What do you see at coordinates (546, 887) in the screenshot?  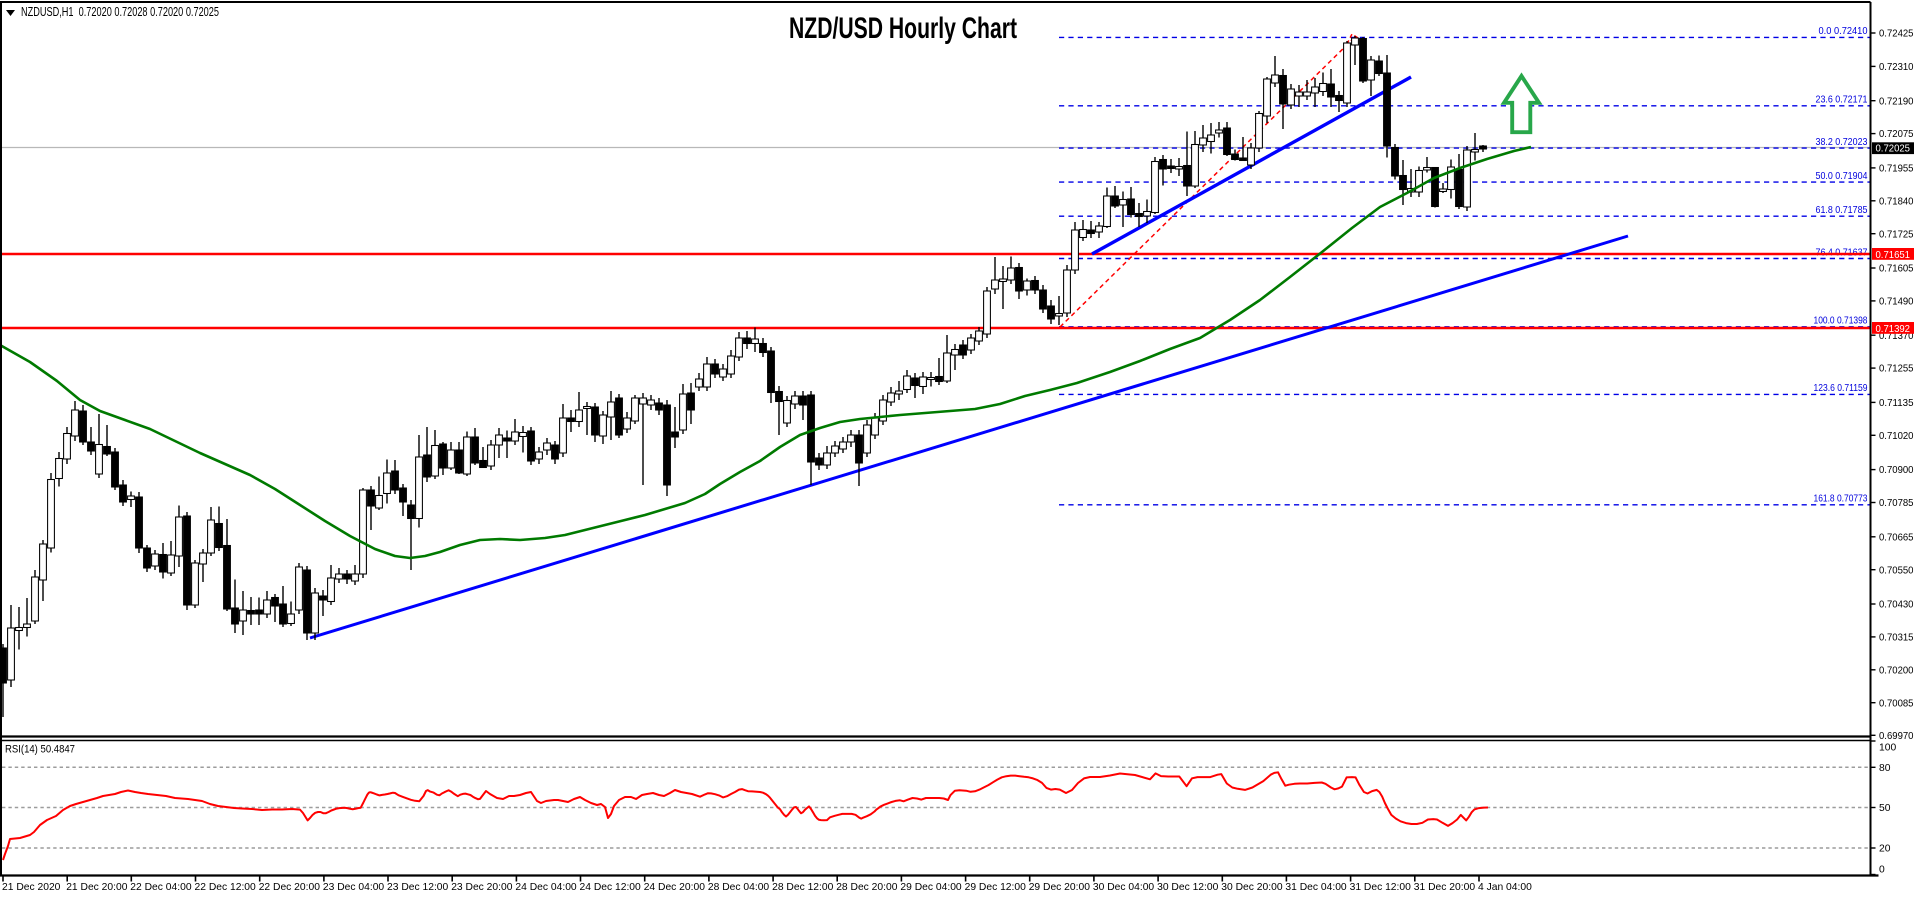 I see `svg-text: 24 Dec 04:00` at bounding box center [546, 887].